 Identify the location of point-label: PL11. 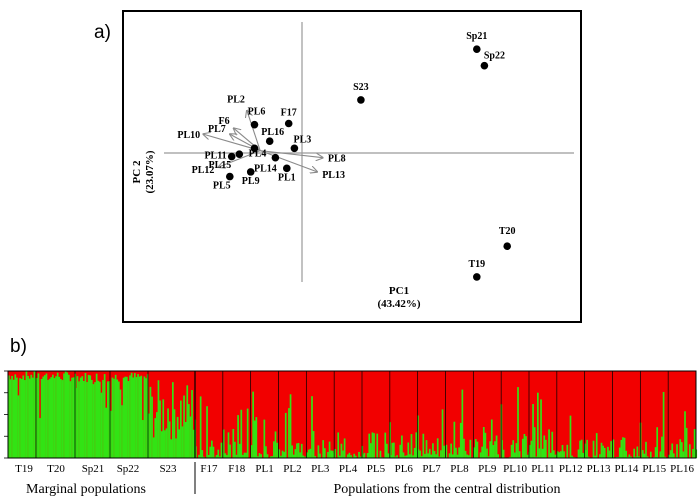
(215, 156).